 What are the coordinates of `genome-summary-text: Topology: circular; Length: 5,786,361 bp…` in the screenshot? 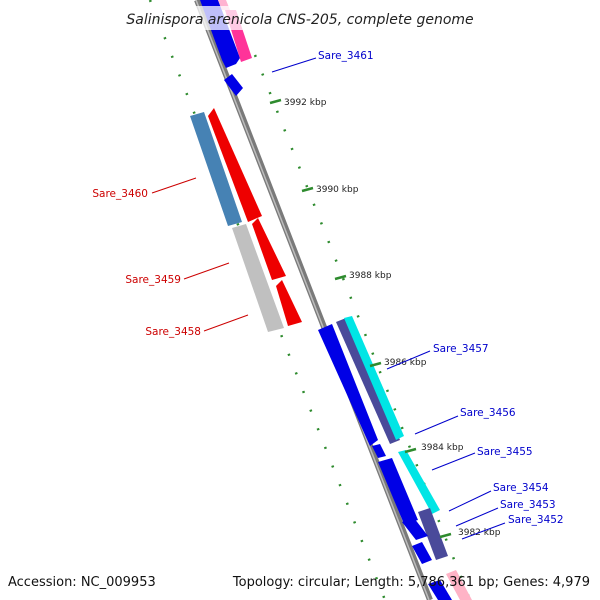 It's located at (411, 582).